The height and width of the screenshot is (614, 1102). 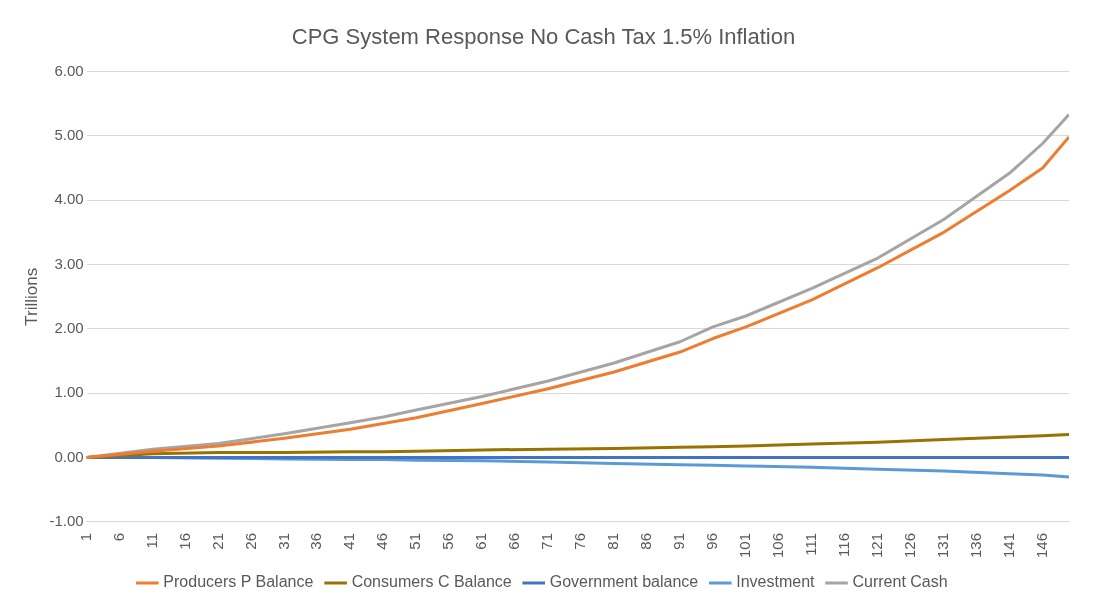 What do you see at coordinates (69, 70) in the screenshot?
I see `y-tick-label: 6.00` at bounding box center [69, 70].